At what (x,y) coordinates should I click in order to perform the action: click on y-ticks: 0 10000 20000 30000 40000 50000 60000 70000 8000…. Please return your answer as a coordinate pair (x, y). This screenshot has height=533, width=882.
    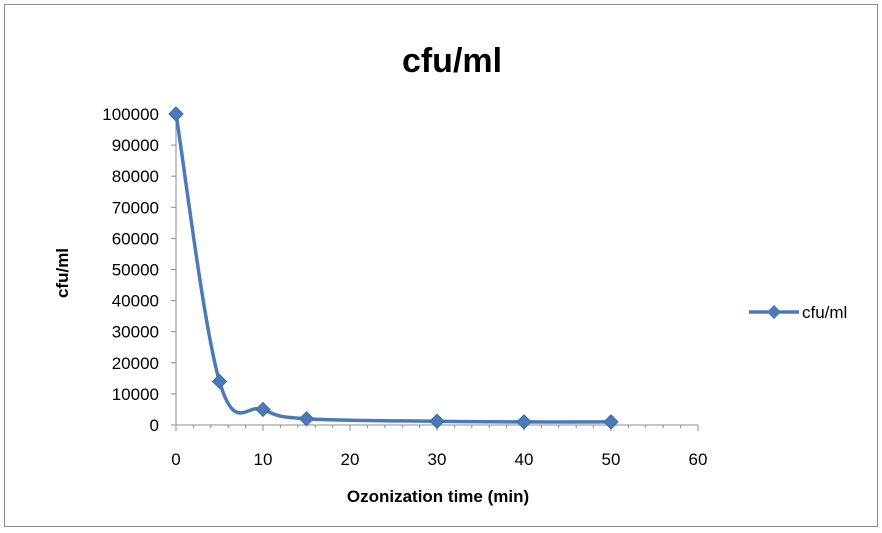
    Looking at the image, I should click on (139, 270).